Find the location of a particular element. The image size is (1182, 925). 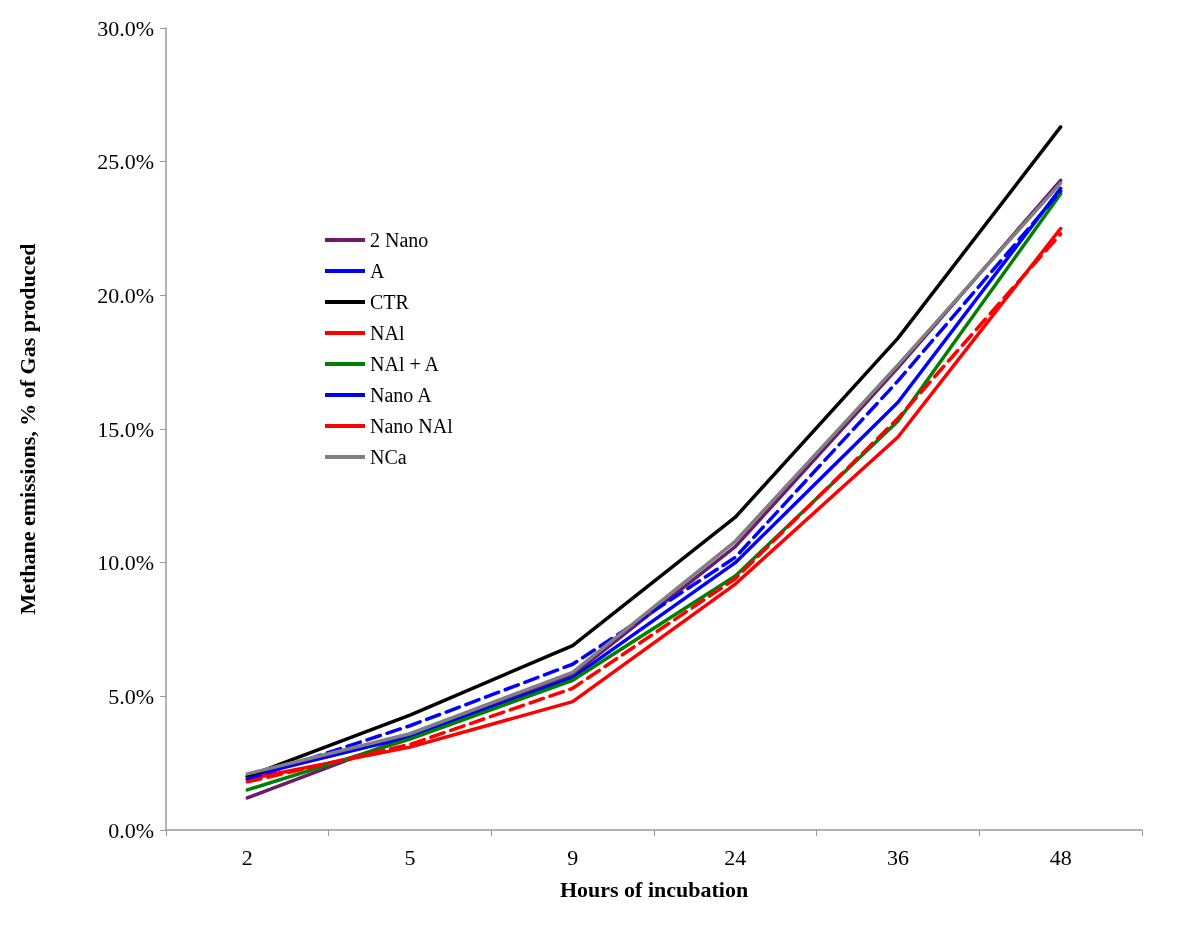

legend-label: NAl is located at coordinates (387, 333).